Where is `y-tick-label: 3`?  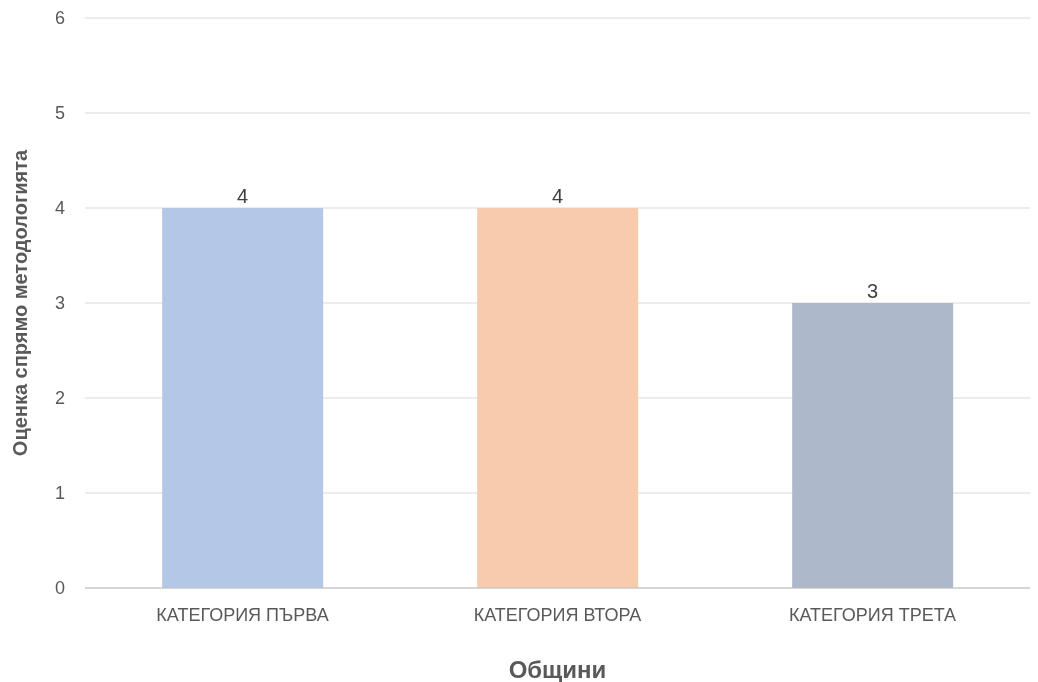 y-tick-label: 3 is located at coordinates (59, 303).